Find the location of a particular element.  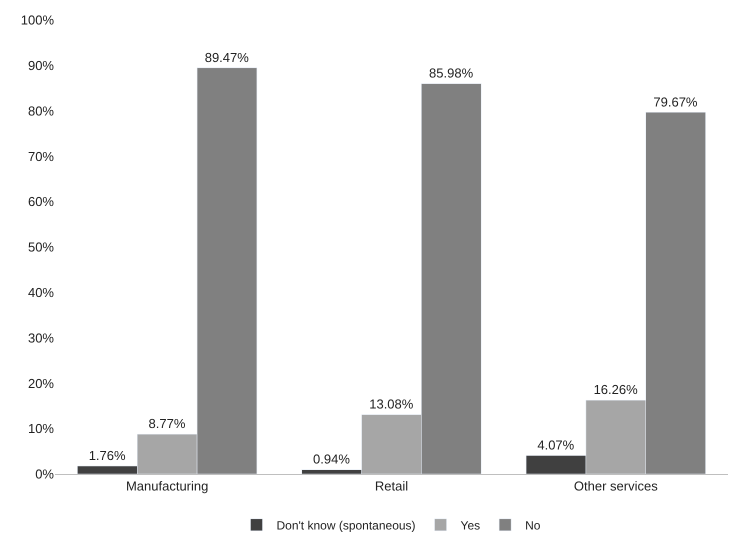

y-tick-label: 40% is located at coordinates (41, 292).